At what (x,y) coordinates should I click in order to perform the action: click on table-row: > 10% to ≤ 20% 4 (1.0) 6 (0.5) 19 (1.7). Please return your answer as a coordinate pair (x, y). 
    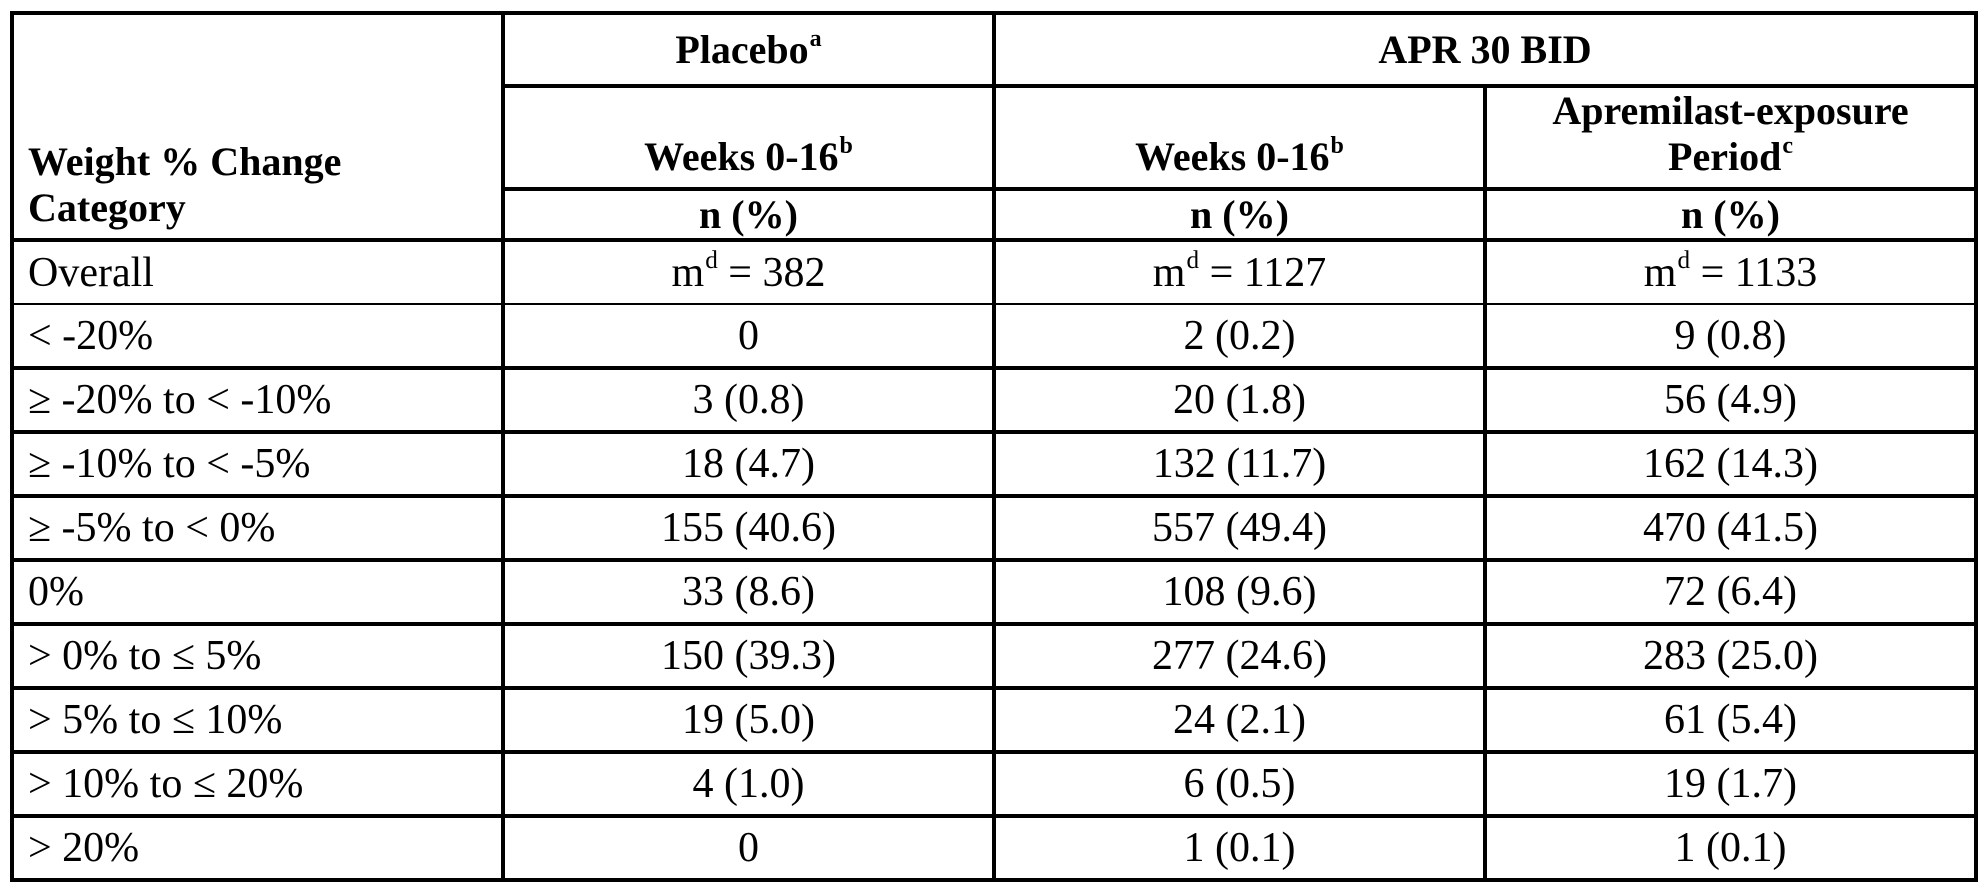
    Looking at the image, I should click on (994, 784).